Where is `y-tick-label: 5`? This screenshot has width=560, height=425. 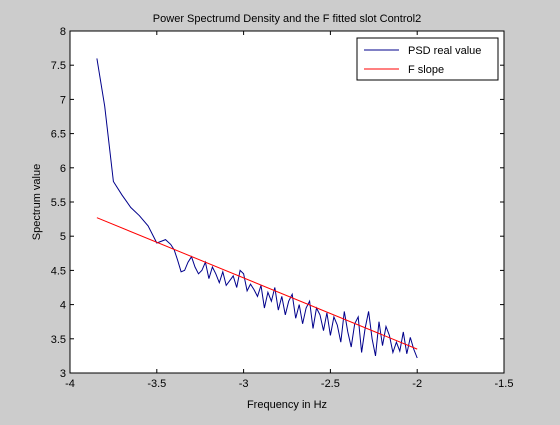
y-tick-label: 5 is located at coordinates (63, 237).